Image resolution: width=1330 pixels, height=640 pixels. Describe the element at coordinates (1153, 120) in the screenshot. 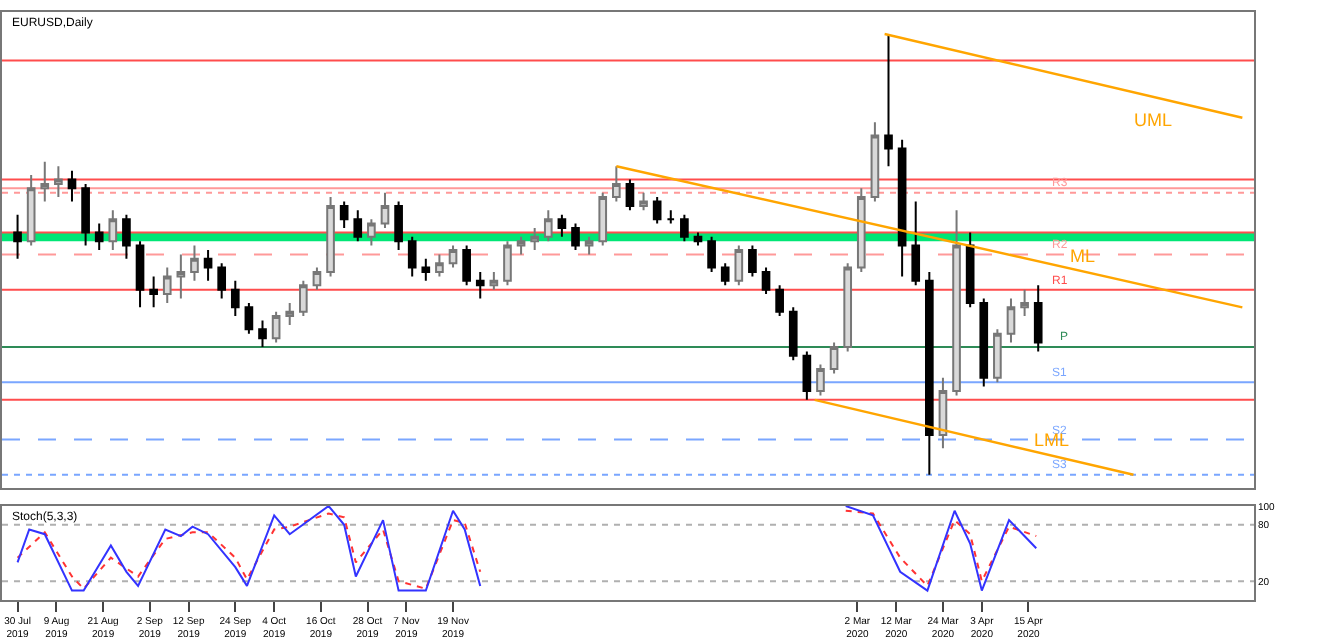

I see `series-label: UML` at that location.